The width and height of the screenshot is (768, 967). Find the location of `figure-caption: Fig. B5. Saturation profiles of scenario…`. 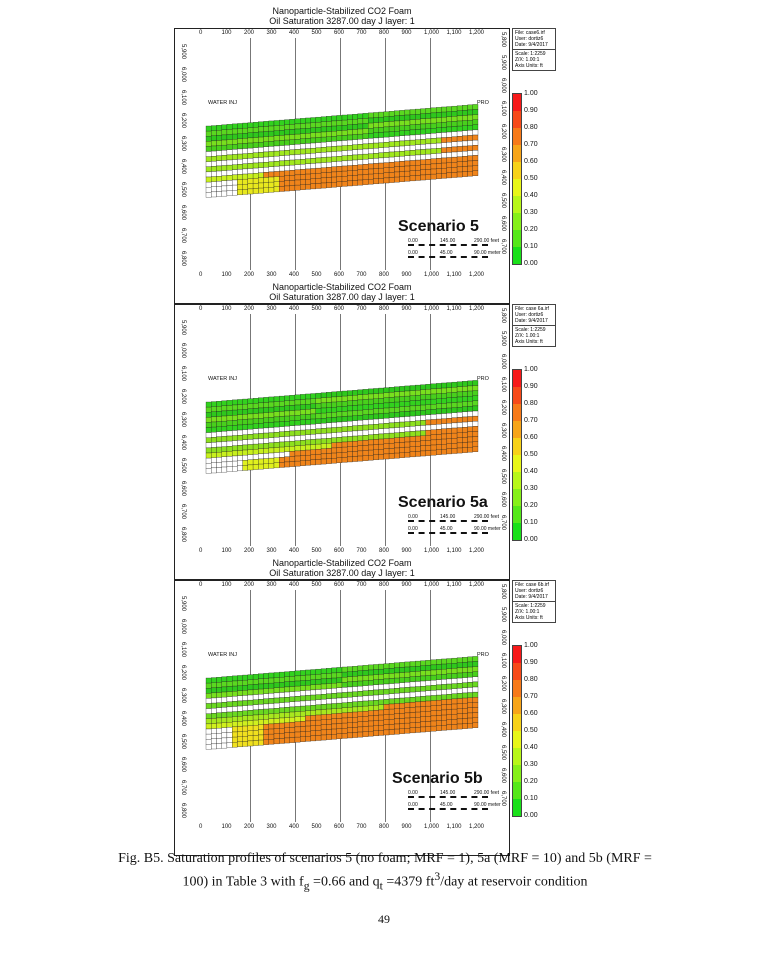

figure-caption: Fig. B5. Saturation profiles of scenario… is located at coordinates (385, 872).